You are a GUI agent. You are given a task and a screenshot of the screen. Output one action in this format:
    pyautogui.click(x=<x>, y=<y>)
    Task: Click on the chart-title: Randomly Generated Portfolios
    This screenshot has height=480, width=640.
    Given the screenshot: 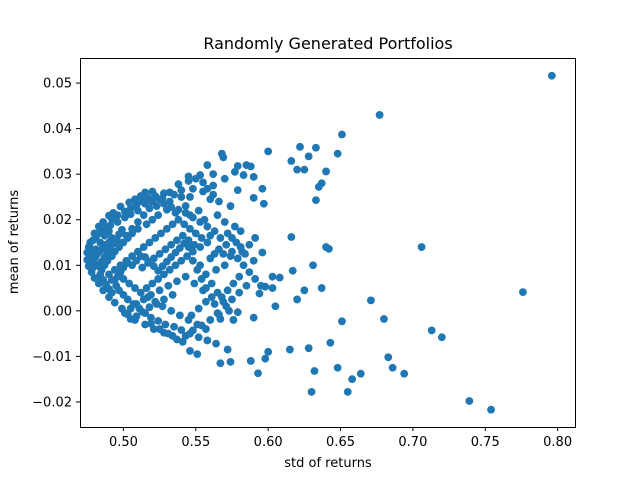 What is the action you would take?
    pyautogui.click(x=327, y=43)
    